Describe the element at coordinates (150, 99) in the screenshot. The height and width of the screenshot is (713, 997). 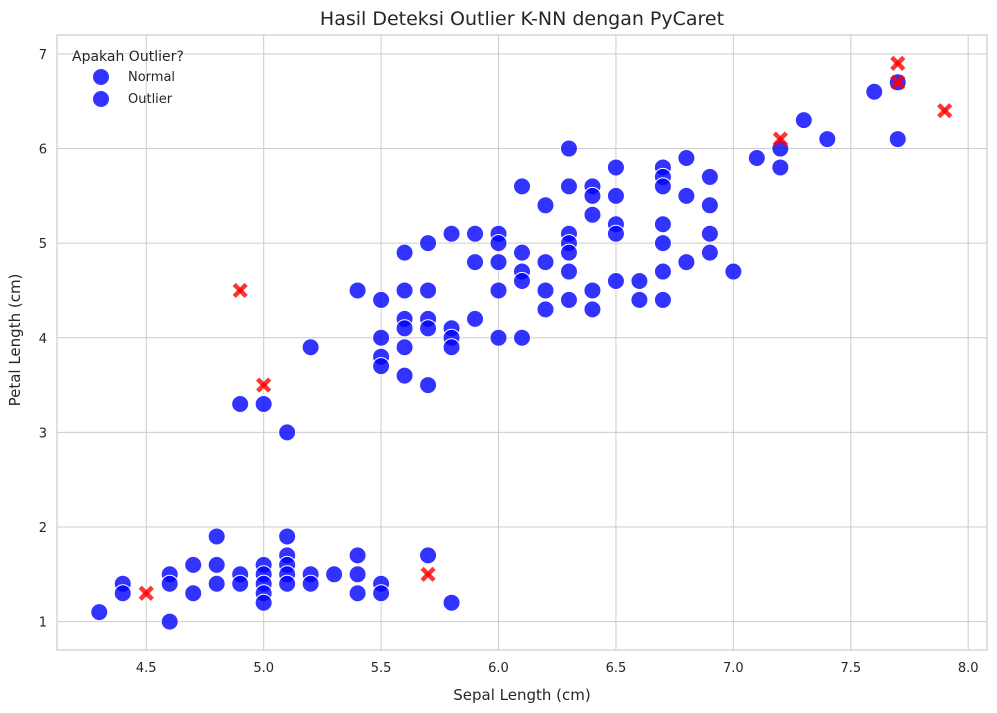
I see `legend-label-outlier: Outlier` at that location.